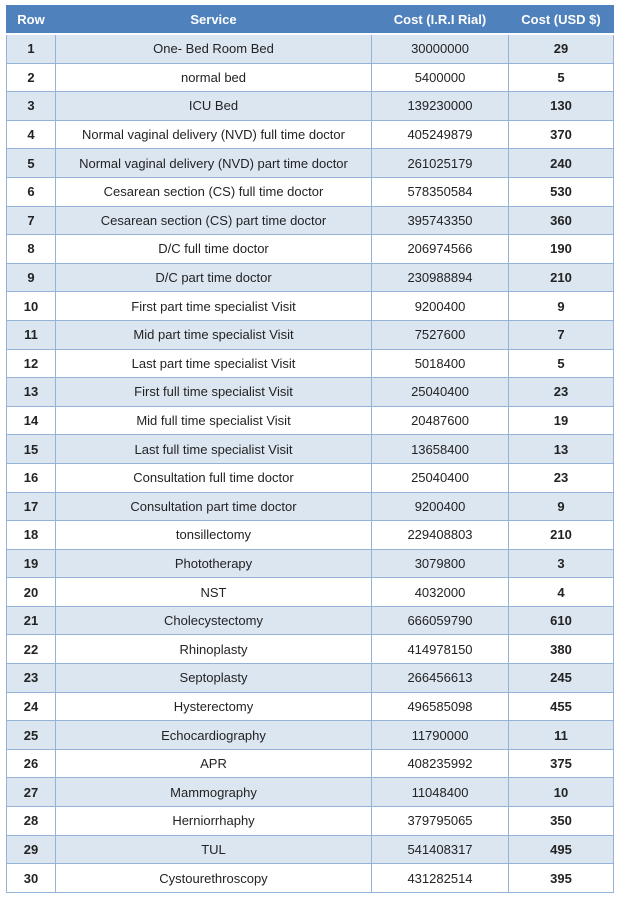  Describe the element at coordinates (440, 506) in the screenshot. I see `cost-rial-cell: 9200400` at that location.